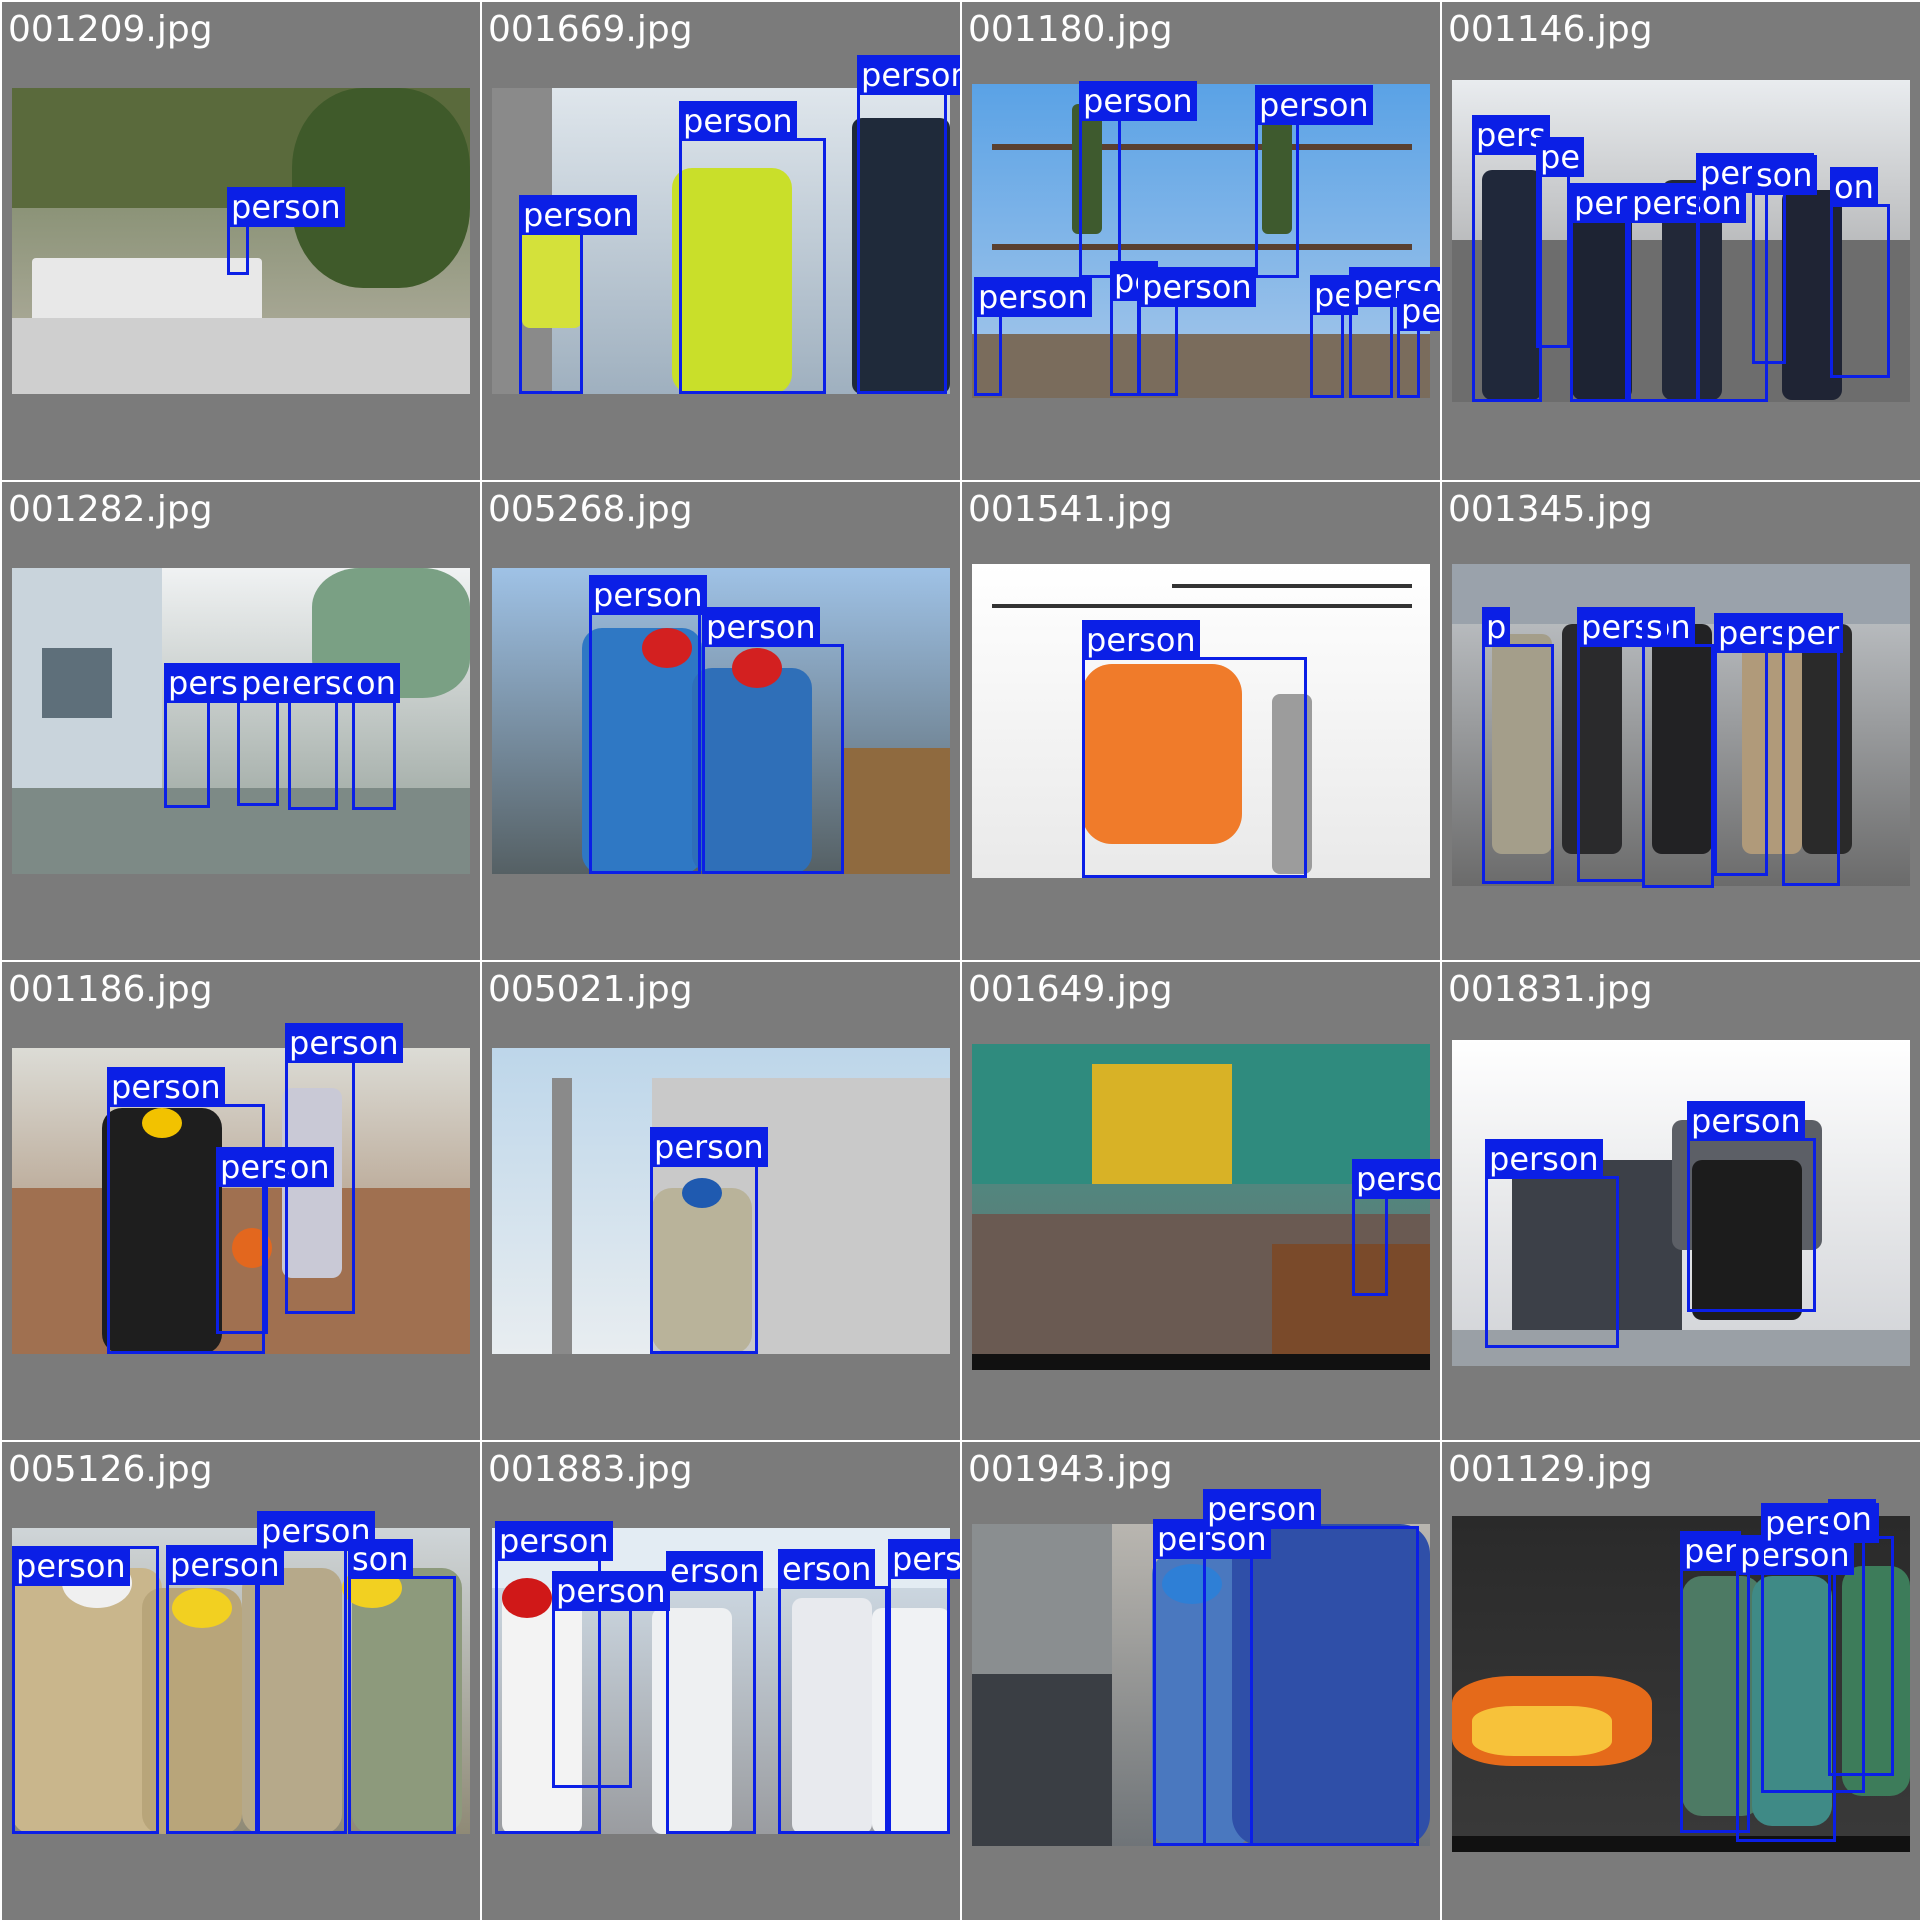  What do you see at coordinates (110, 509) in the screenshot?
I see `tile-filename: 001282.jpg` at bounding box center [110, 509].